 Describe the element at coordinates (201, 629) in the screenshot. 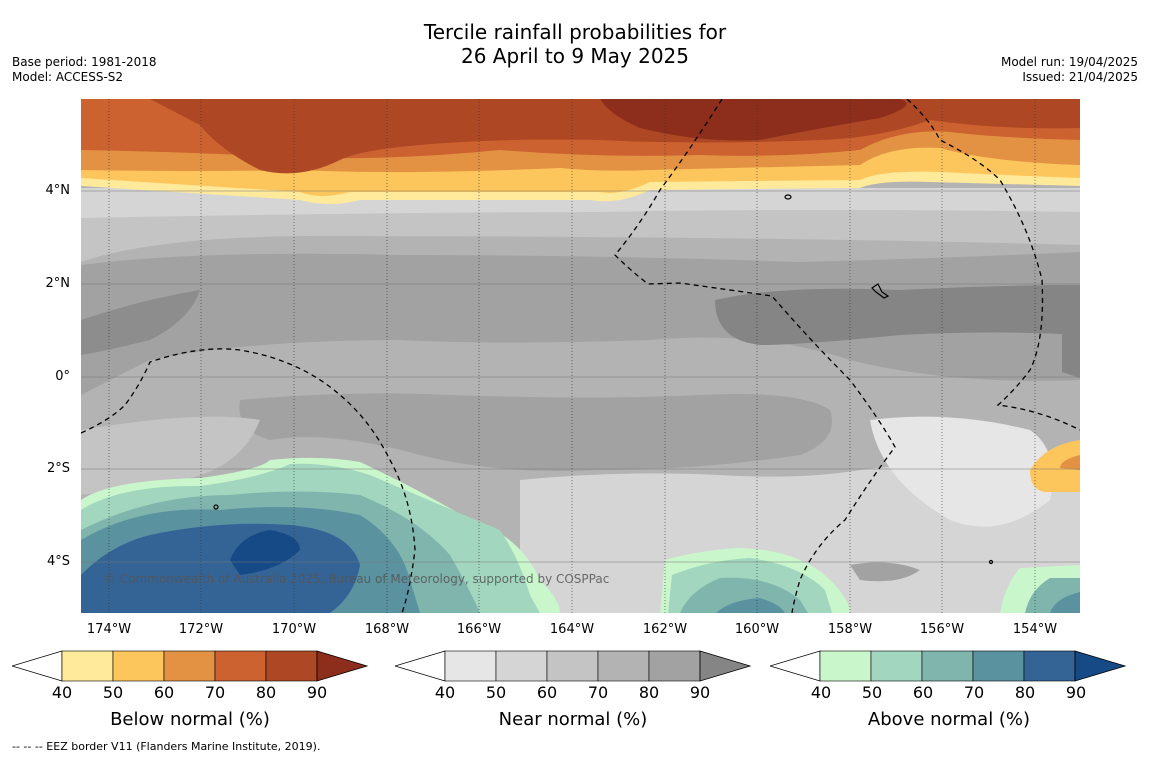

I see `lon-label: 172°W` at that location.